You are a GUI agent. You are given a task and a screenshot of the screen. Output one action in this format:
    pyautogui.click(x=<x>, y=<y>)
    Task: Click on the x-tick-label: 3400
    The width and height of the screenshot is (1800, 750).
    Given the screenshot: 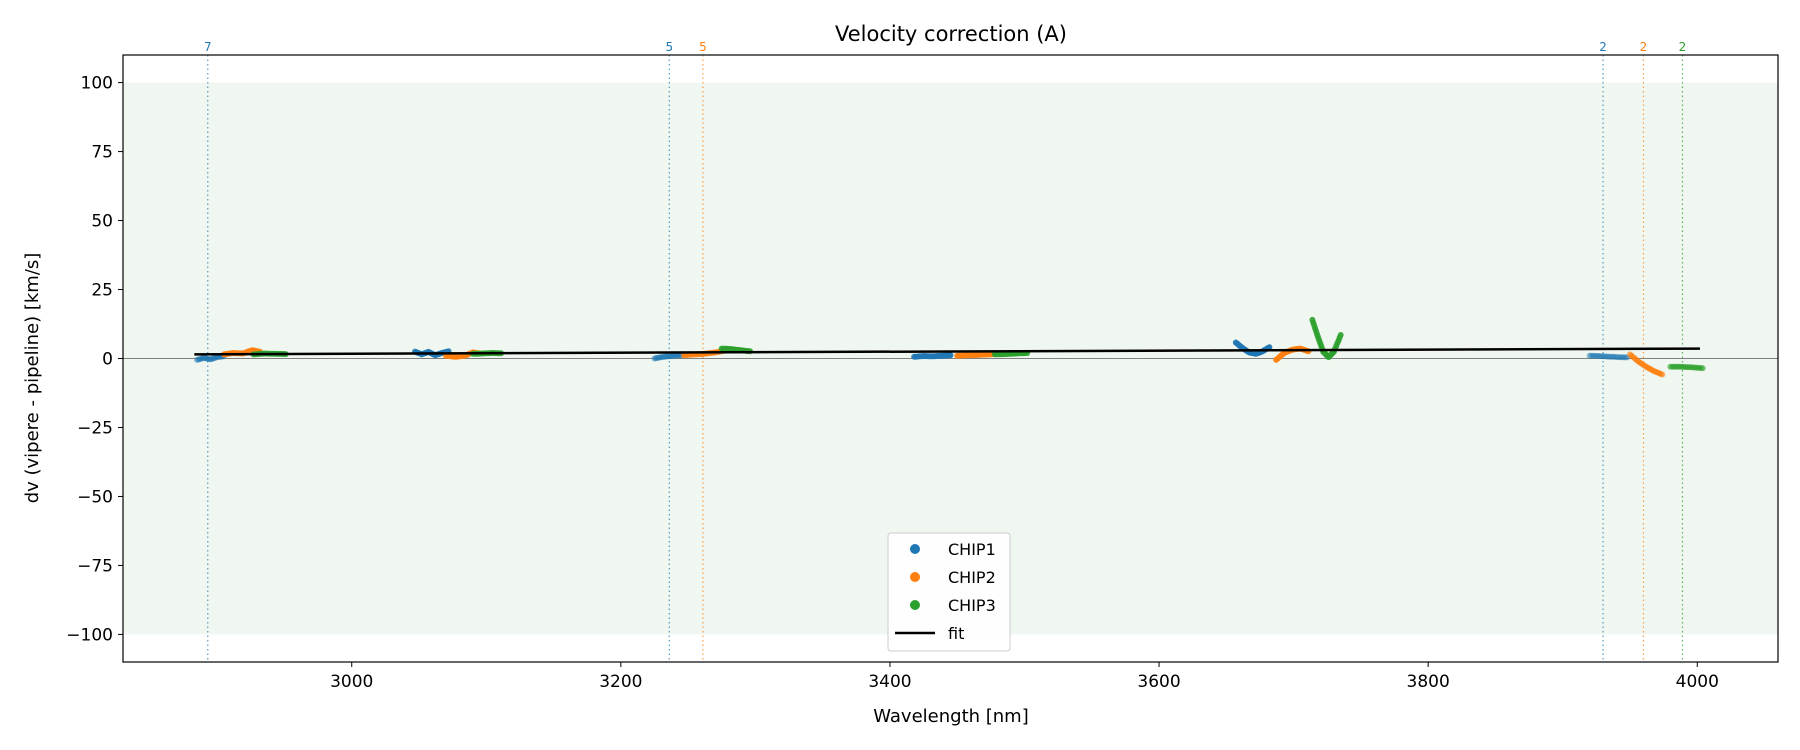 What is the action you would take?
    pyautogui.click(x=889, y=682)
    